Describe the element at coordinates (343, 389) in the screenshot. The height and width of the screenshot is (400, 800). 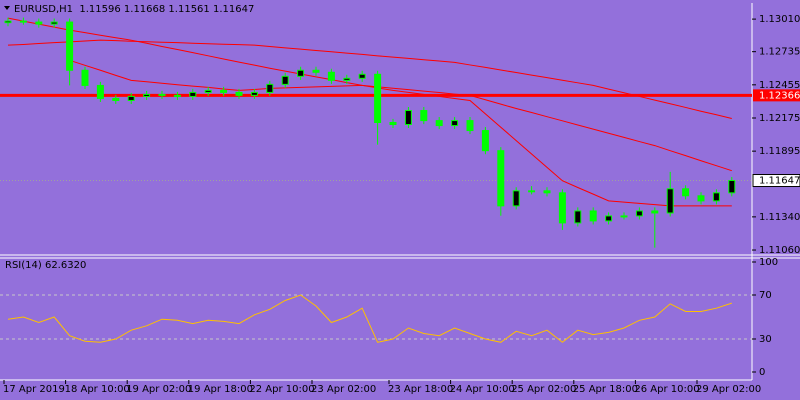
I see `x-tick-label: 23 Apr 02:00` at that location.